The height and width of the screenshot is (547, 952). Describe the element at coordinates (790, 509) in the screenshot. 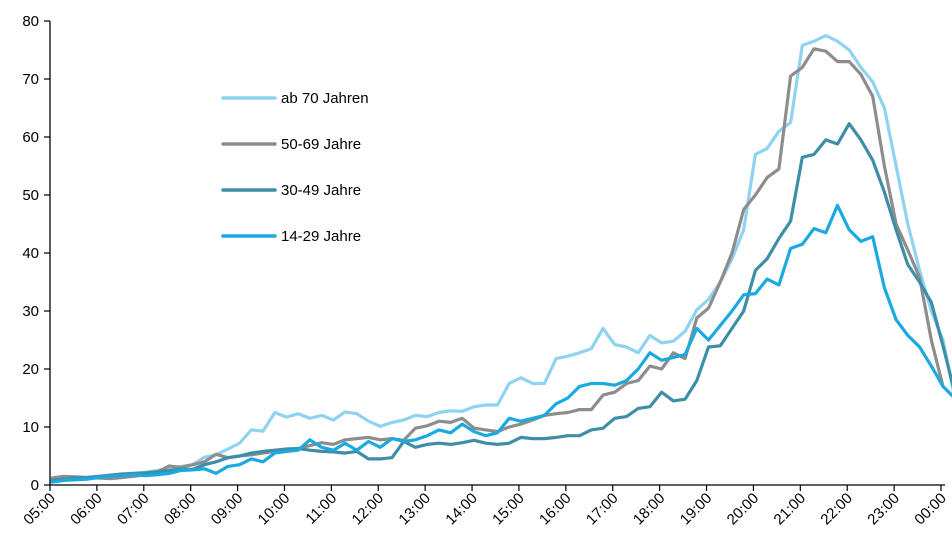

I see `x-tick-label: 21:00` at that location.